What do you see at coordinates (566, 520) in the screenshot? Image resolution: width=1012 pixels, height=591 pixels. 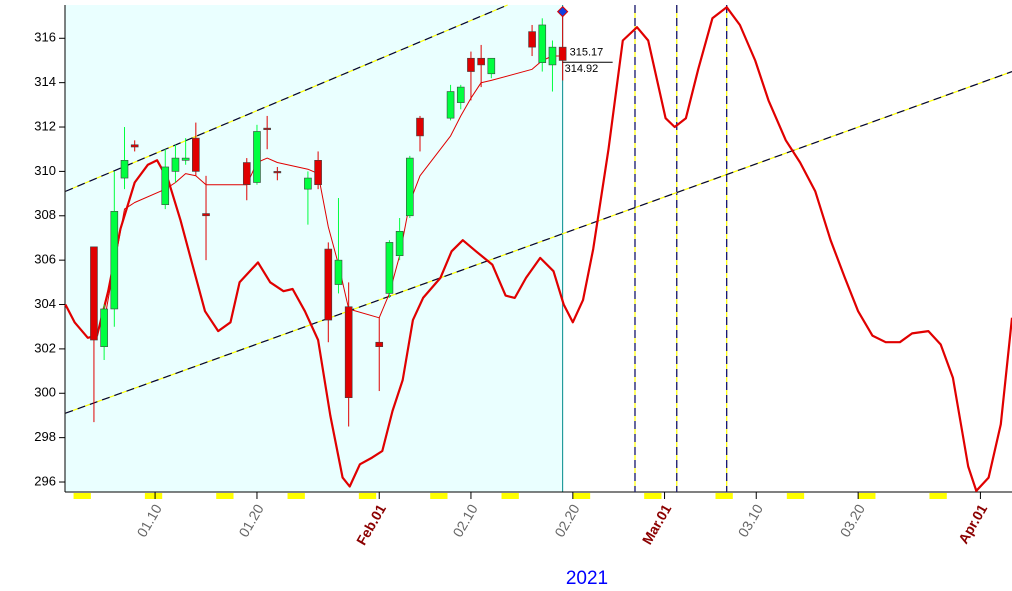 I see `x-tick-label: 02.20` at bounding box center [566, 520].